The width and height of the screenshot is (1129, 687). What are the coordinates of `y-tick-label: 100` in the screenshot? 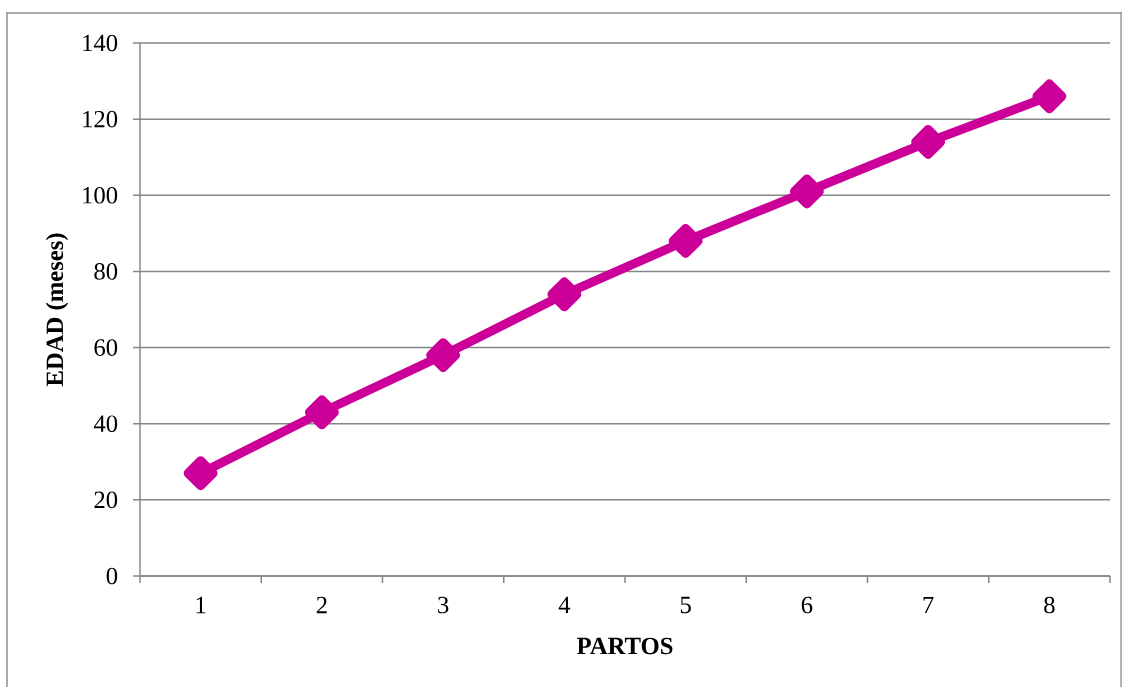 It's located at (100, 195).